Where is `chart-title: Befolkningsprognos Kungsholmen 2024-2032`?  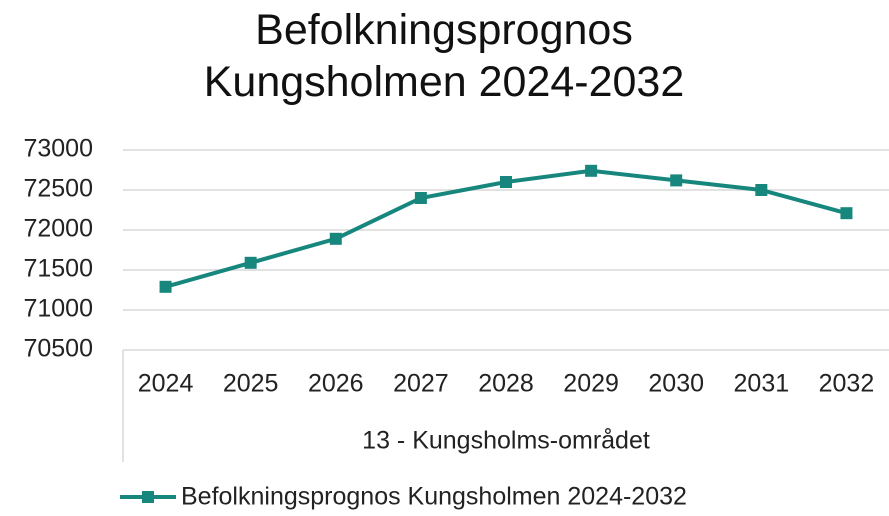 chart-title: Befolkningsprognos Kungsholmen 2024-2032 is located at coordinates (444, 56).